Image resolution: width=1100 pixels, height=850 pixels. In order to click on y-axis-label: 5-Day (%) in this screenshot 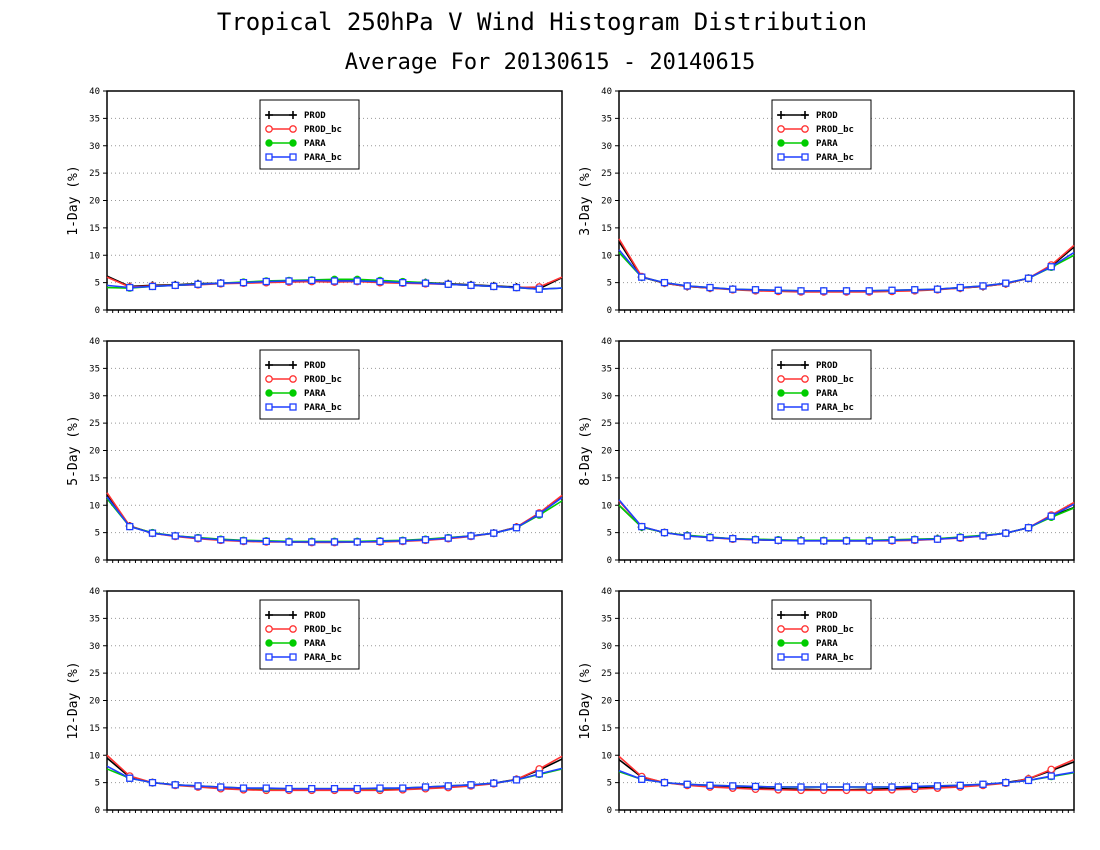, I will do `click(73, 450)`.